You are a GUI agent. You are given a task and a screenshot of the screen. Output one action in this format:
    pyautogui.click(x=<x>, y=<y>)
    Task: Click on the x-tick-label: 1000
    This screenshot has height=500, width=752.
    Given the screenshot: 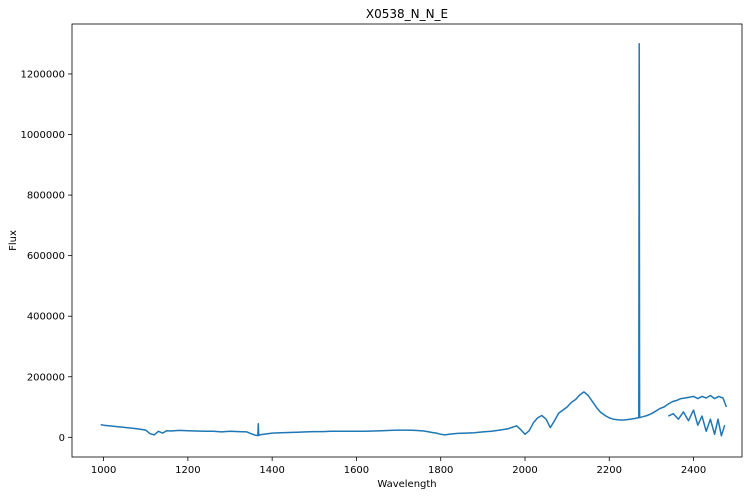 What is the action you would take?
    pyautogui.click(x=103, y=470)
    